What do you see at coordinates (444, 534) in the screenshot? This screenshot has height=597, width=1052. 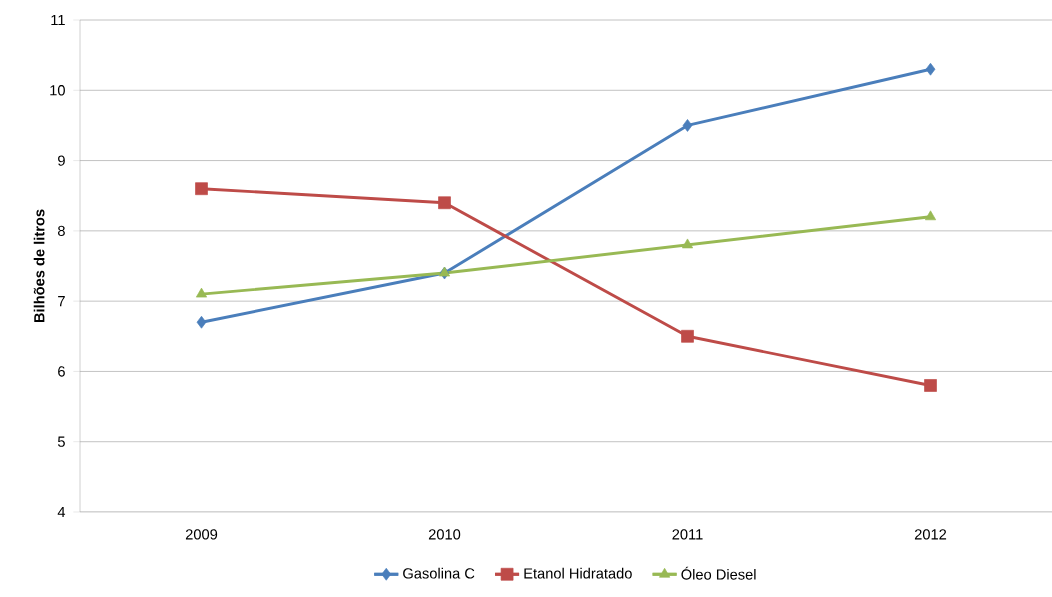 I see `x-tick-label: 2010` at bounding box center [444, 534].